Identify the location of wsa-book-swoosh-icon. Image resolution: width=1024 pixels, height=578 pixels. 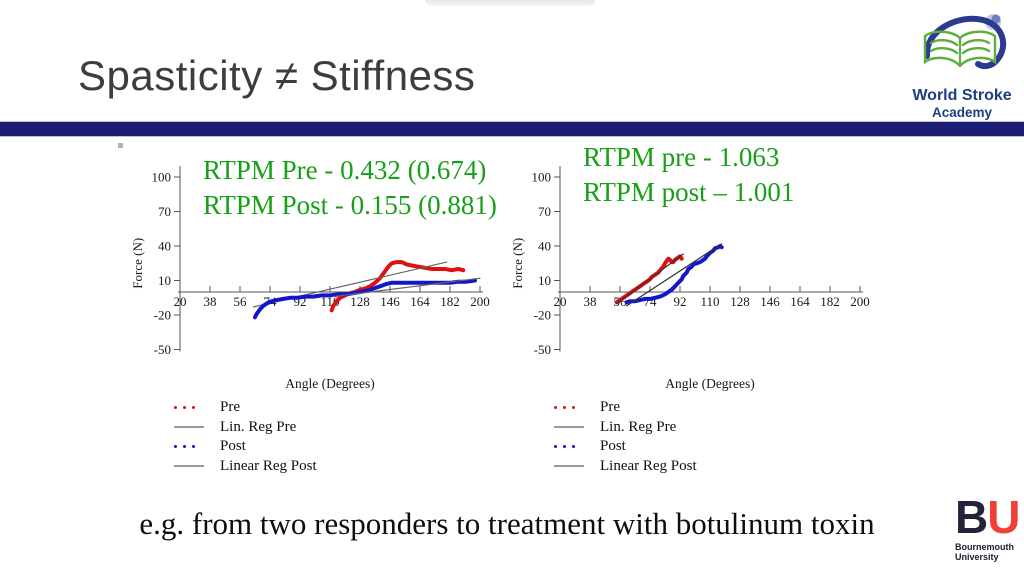
(965, 42).